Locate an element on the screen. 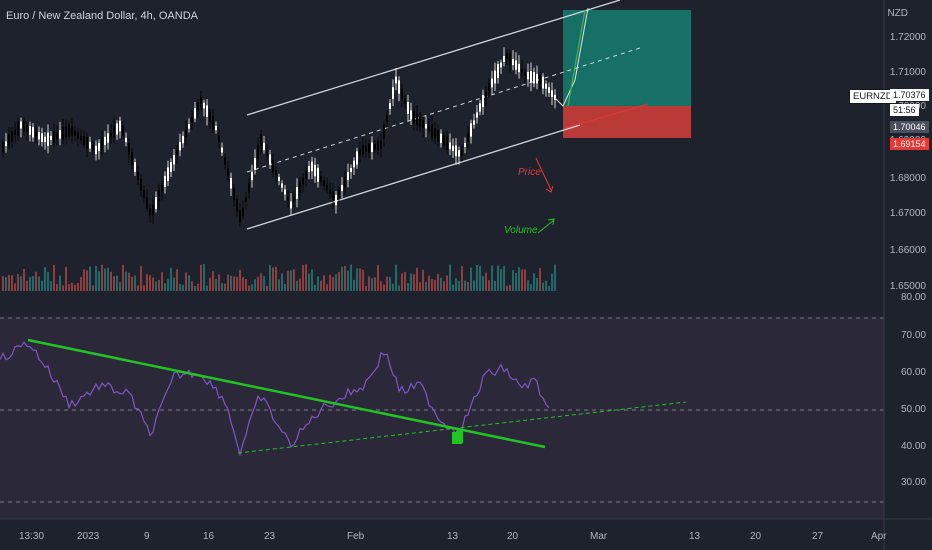 This screenshot has height=550, width=932. time-tick: Mar is located at coordinates (599, 536).